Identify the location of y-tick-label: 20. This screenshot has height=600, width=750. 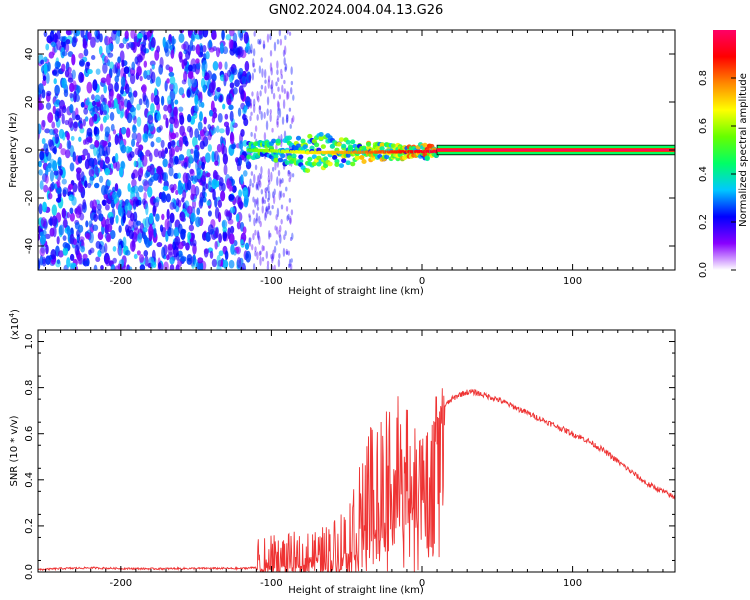
(29, 102).